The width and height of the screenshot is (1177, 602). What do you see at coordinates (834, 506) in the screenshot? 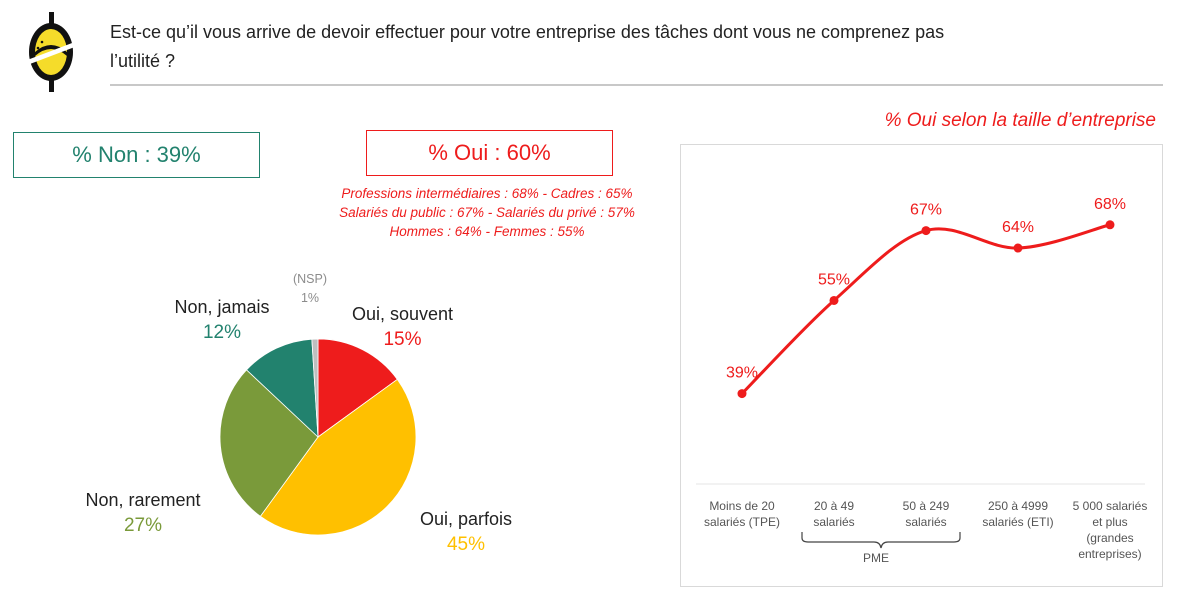
I see `x-tick-line: 20 à 49` at bounding box center [834, 506].